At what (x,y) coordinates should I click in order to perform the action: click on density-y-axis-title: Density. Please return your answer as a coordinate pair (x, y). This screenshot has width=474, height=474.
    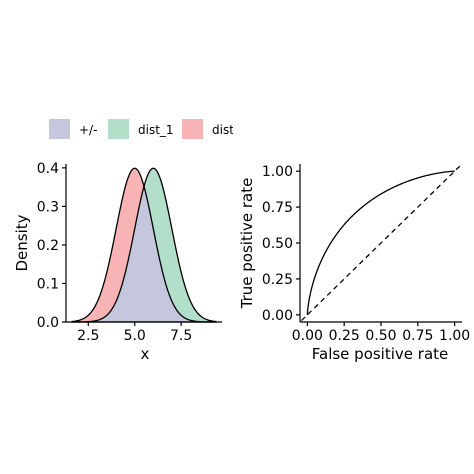
    Looking at the image, I should click on (22, 242).